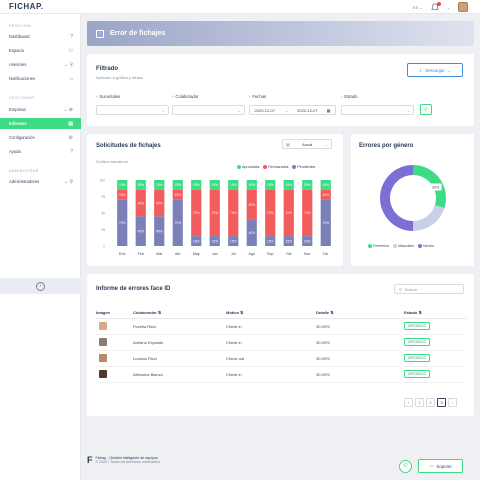 This screenshot has height=480, width=480. Describe the element at coordinates (307, 144) in the screenshot. I see `period-select: ▦ Anual ⌄` at that location.